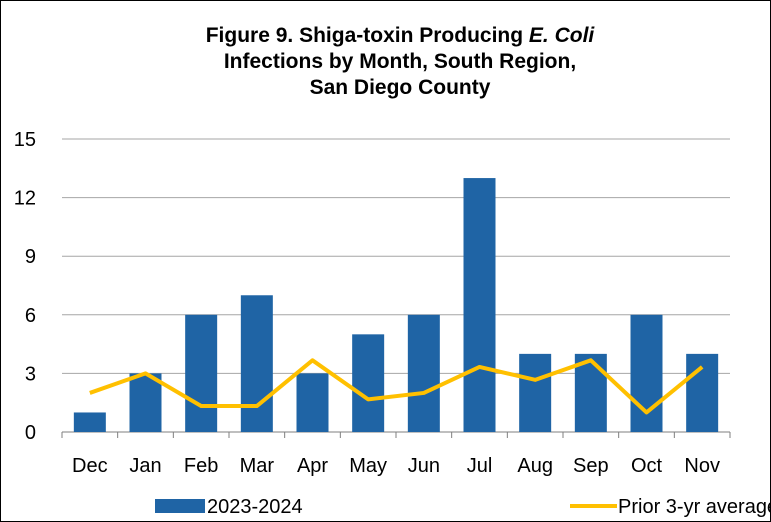 Image resolution: width=771 pixels, height=522 pixels. I want to click on y-tick-label: 0, so click(30, 433).